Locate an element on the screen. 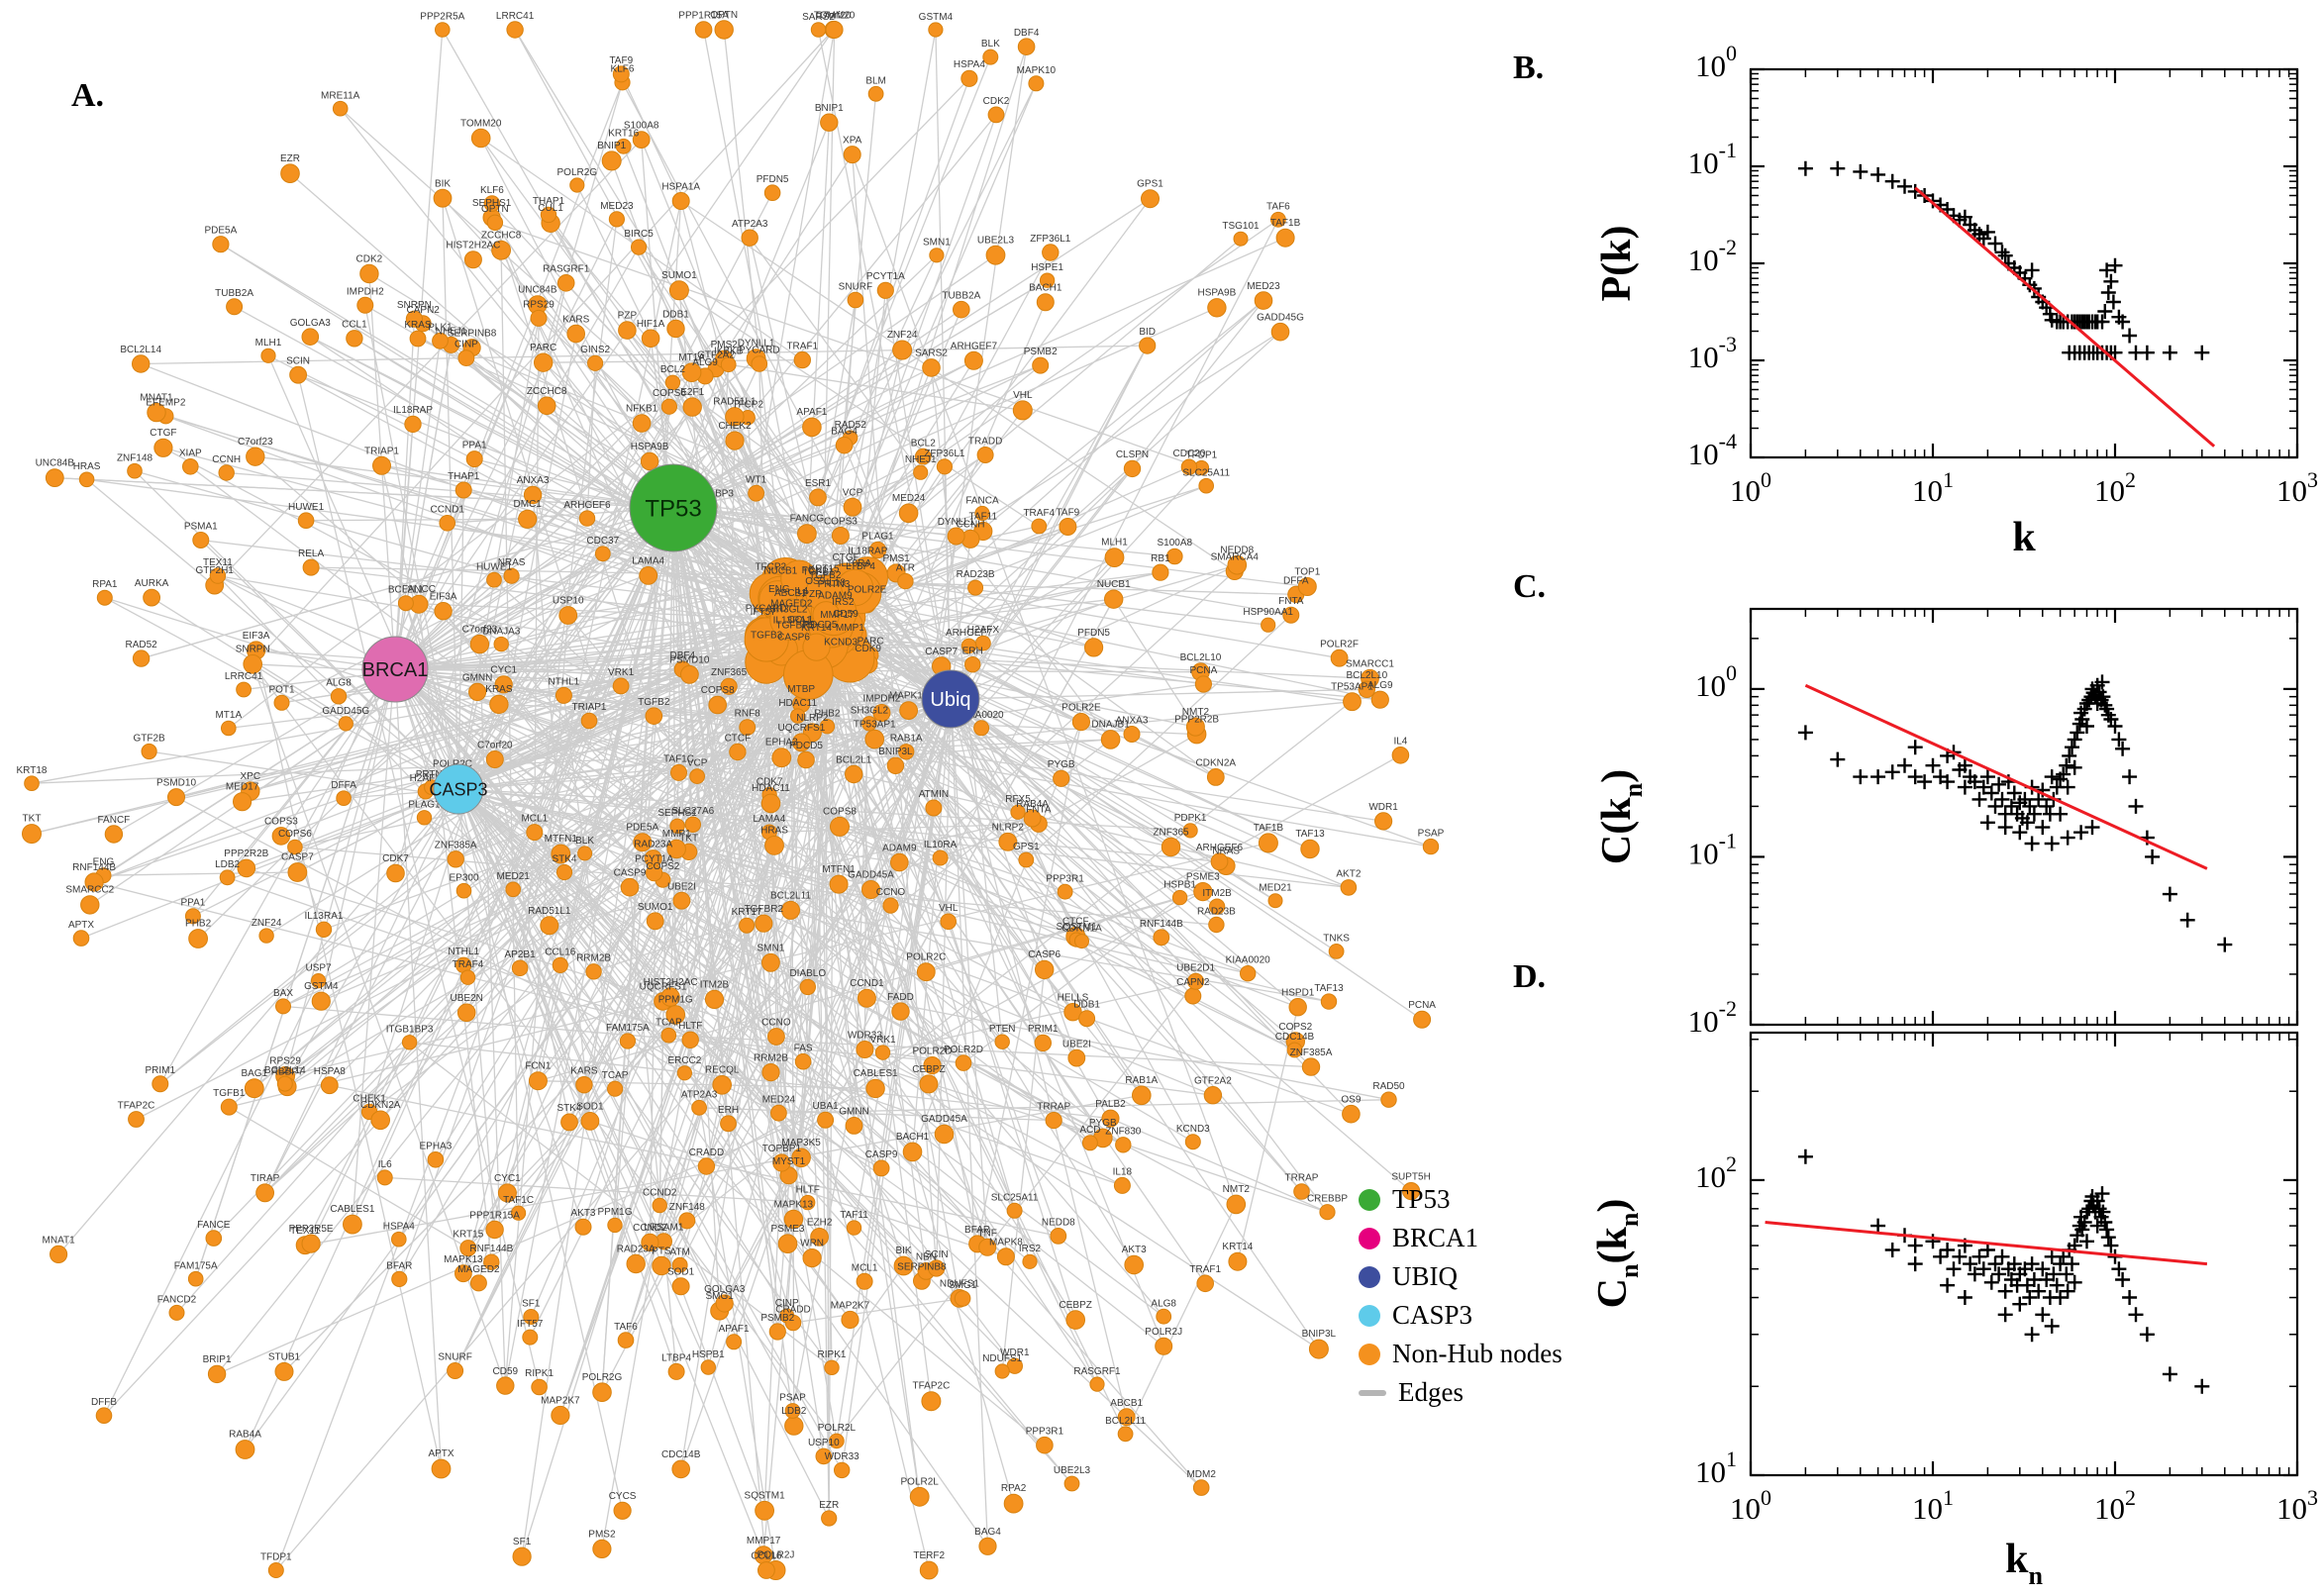  legend-item-tp53: TP53 is located at coordinates (1461, 1199).